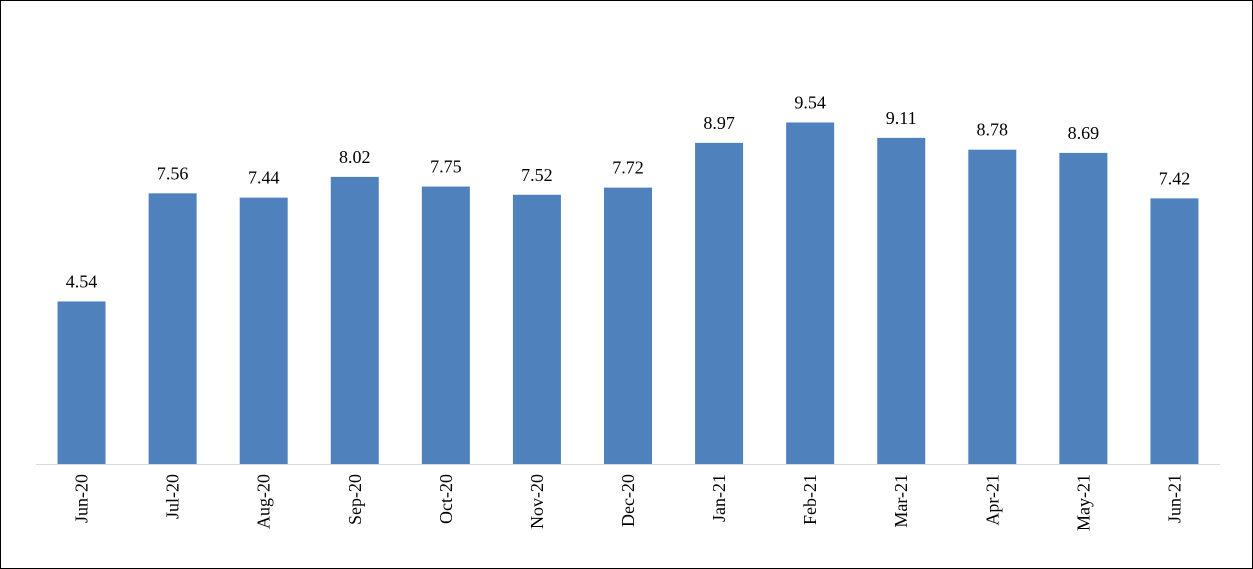 This screenshot has width=1253, height=569. Describe the element at coordinates (82, 281) in the screenshot. I see `data-label: 4.54` at that location.